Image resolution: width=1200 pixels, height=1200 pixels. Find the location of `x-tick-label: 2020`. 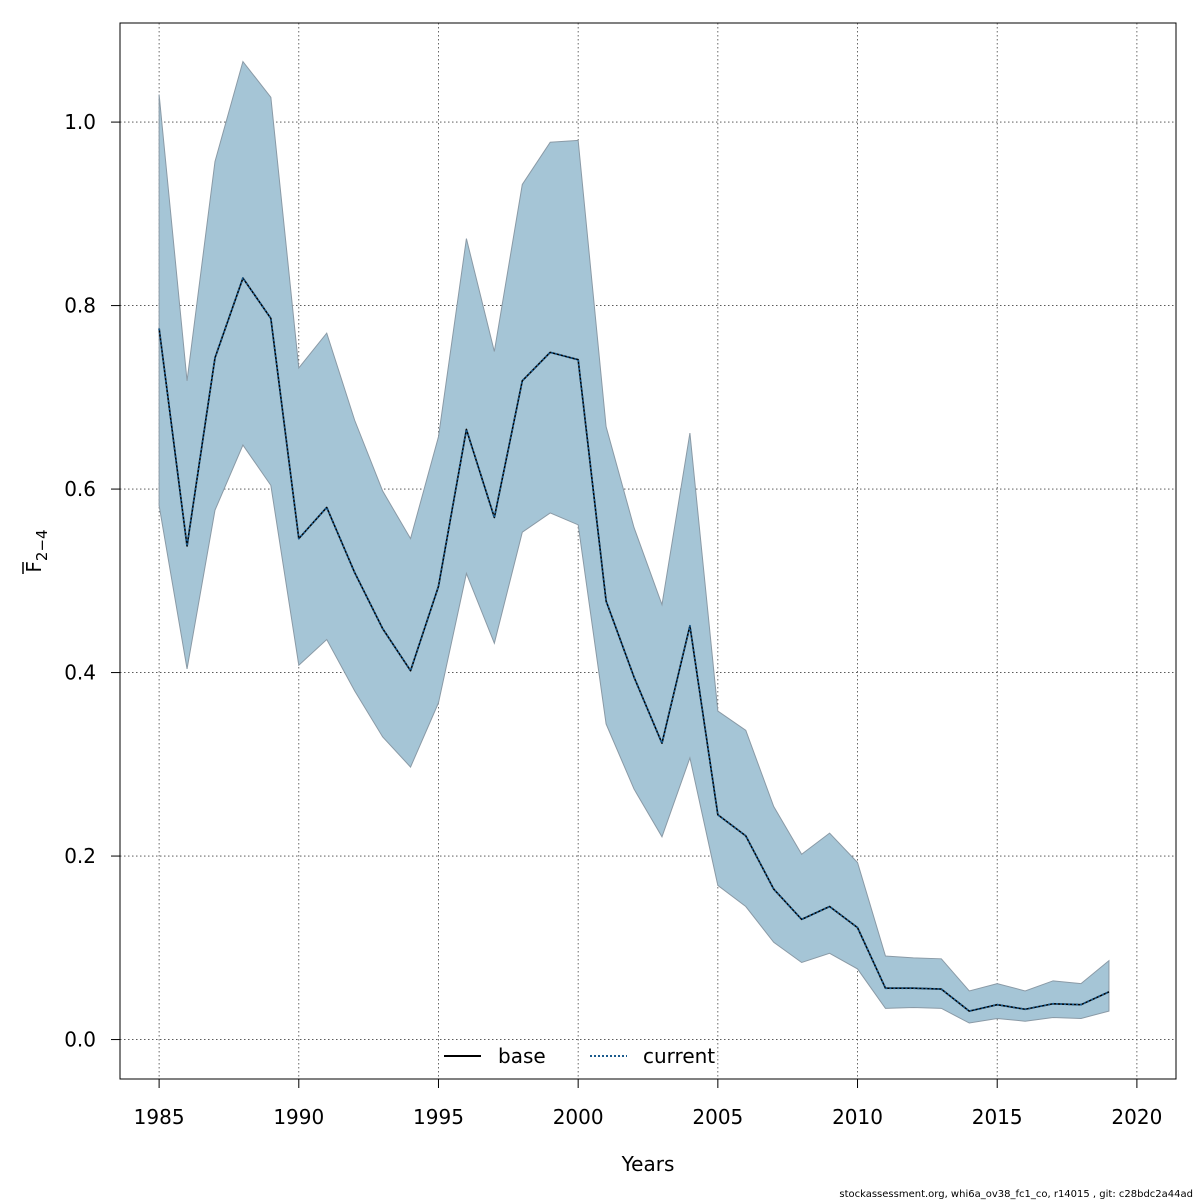

x-tick-label: 2020 is located at coordinates (1136, 1117).